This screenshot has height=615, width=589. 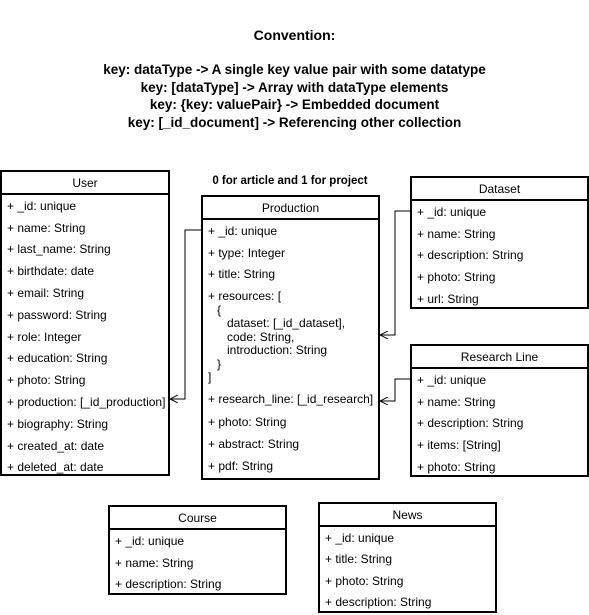 I want to click on entity-field: + items: [String], so click(x=459, y=445).